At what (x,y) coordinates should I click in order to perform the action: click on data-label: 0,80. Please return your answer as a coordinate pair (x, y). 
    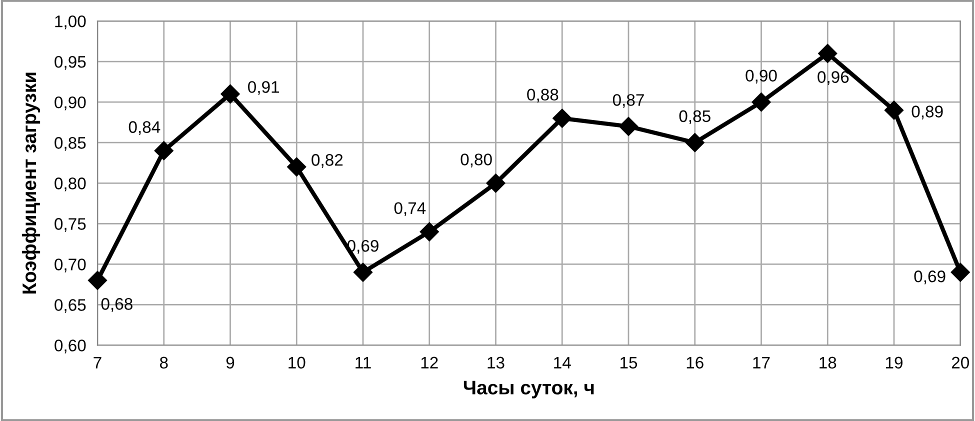
    Looking at the image, I should click on (476, 161).